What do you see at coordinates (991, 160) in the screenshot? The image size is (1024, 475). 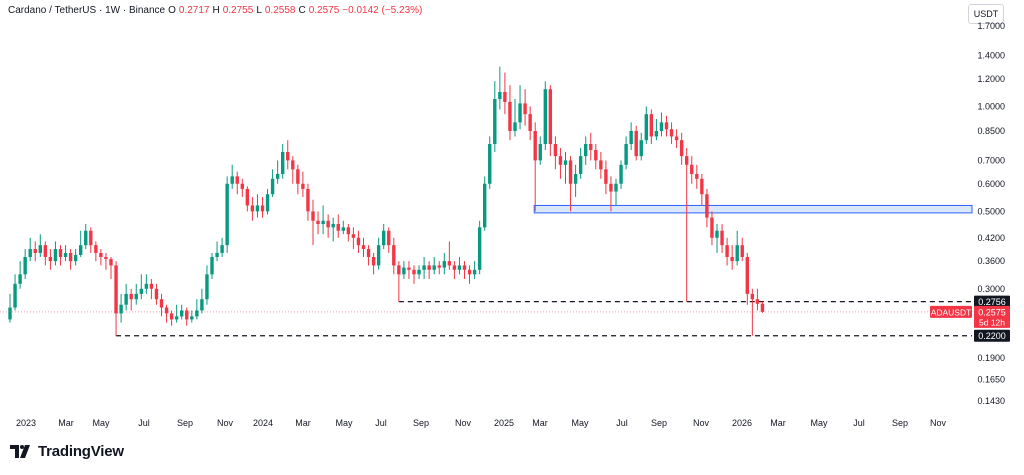 I see `y-tick-label: 0.7000` at bounding box center [991, 160].